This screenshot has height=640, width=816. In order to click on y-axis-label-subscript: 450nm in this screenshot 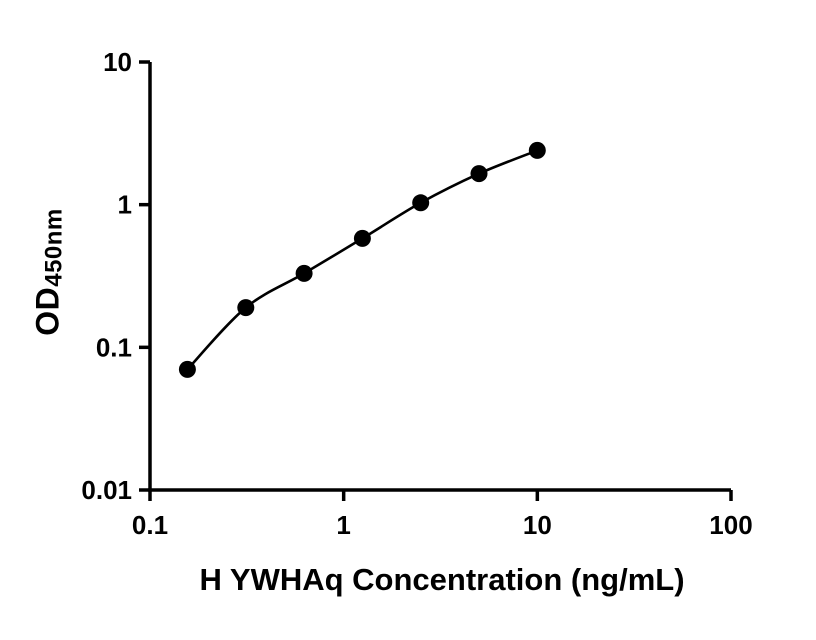, I will do `click(54, 247)`.